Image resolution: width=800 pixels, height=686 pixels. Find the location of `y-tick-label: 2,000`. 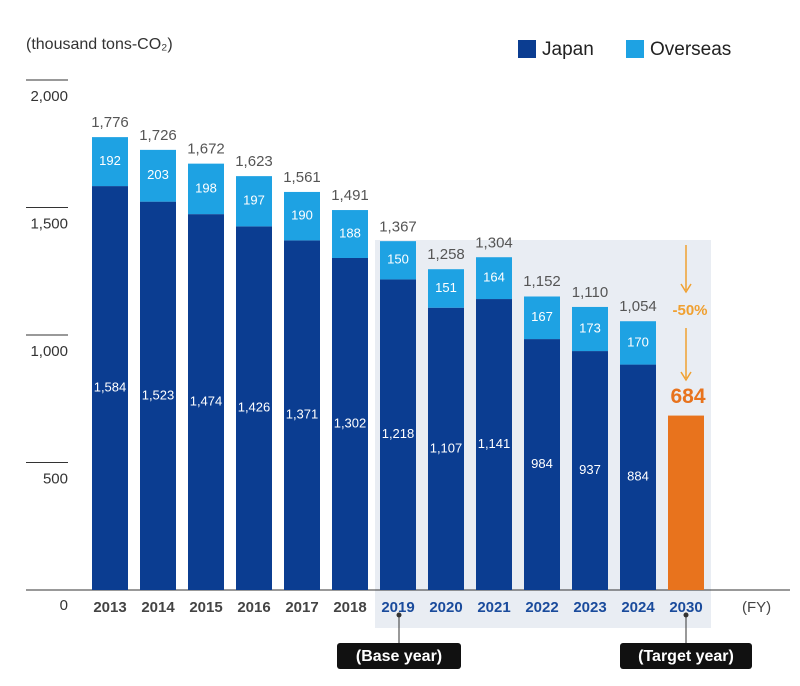

y-tick-label: 2,000 is located at coordinates (49, 96).